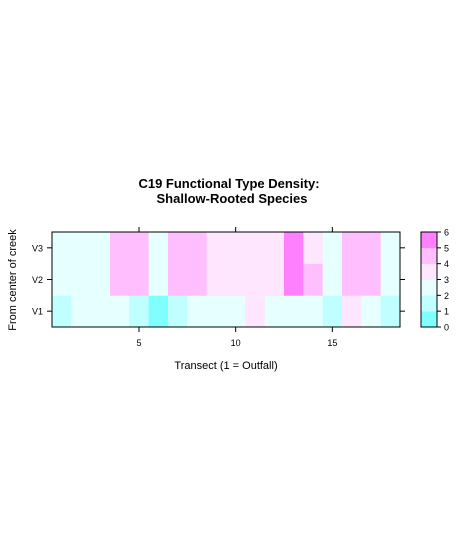 The height and width of the screenshot is (550, 460). What do you see at coordinates (446, 296) in the screenshot?
I see `color-key-label: 2` at bounding box center [446, 296].